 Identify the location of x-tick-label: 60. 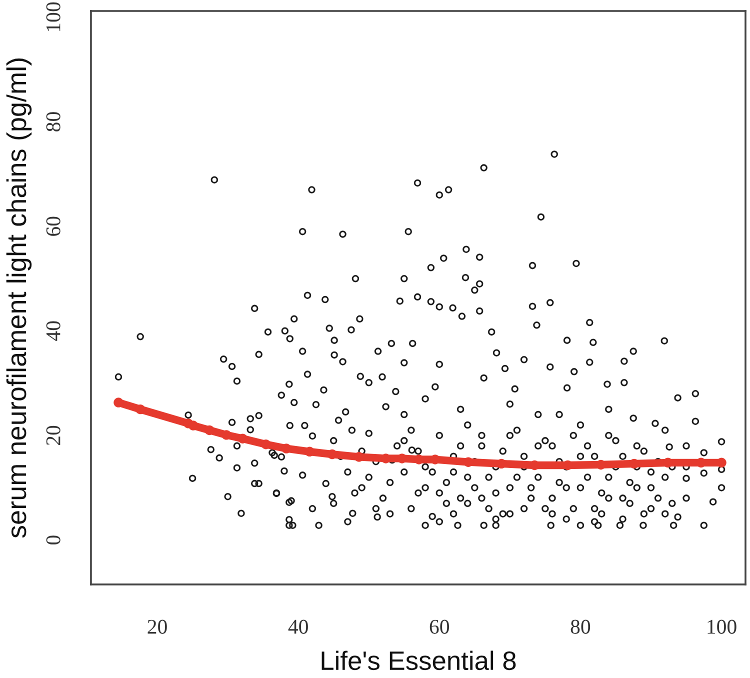
(440, 627).